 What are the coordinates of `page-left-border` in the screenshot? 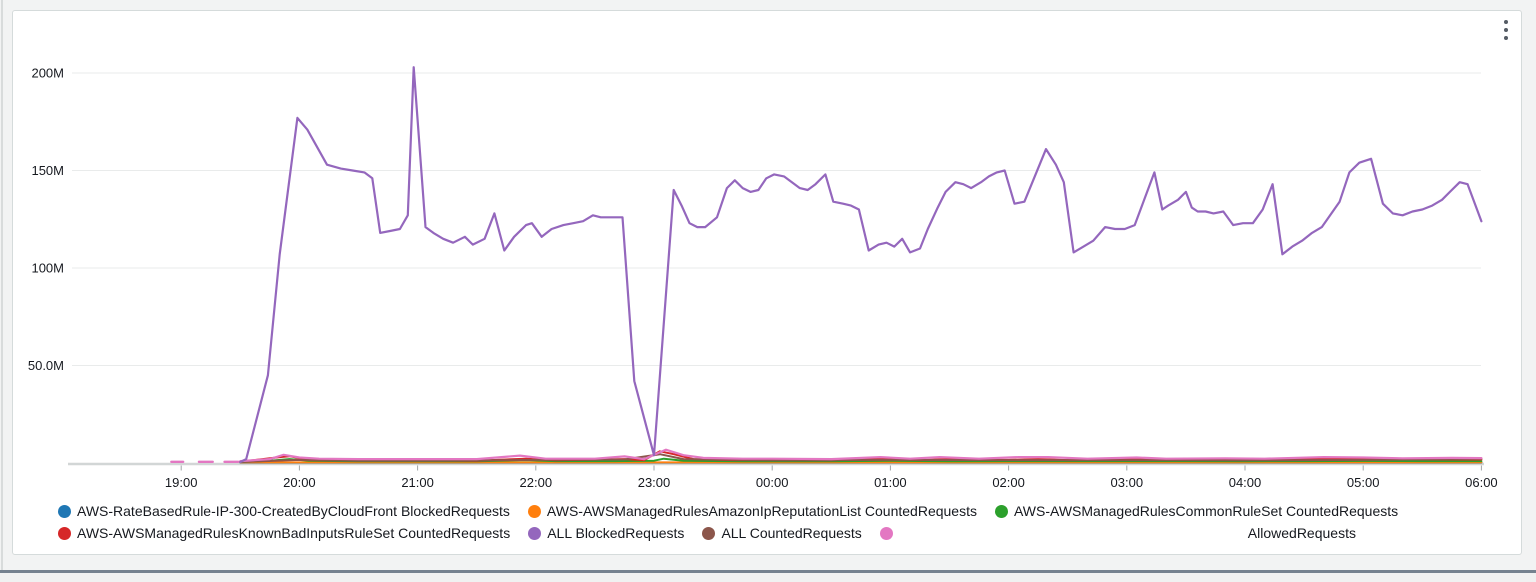 It's located at (2, 285).